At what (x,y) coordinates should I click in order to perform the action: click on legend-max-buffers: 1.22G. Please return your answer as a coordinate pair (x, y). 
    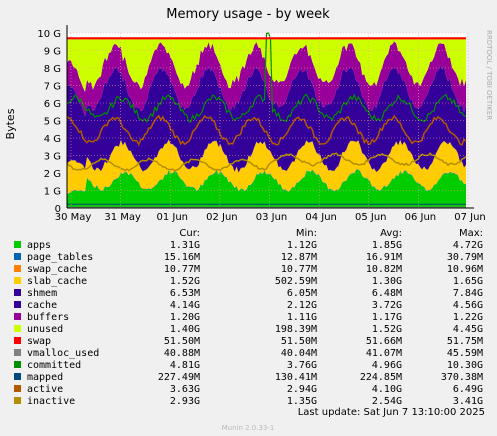
    Looking at the image, I should click on (468, 317).